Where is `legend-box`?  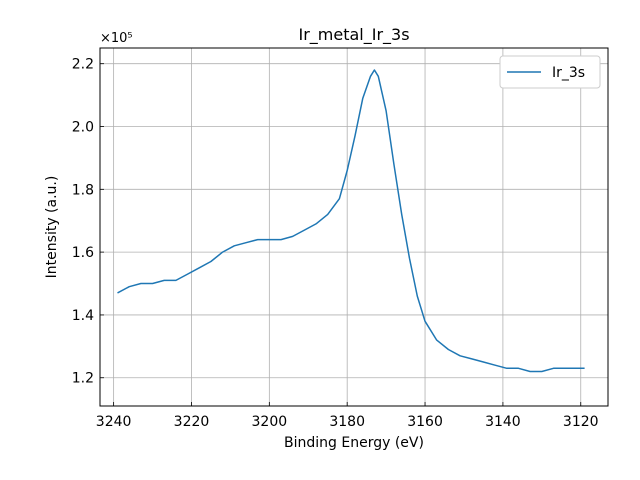
legend-box is located at coordinates (550, 72).